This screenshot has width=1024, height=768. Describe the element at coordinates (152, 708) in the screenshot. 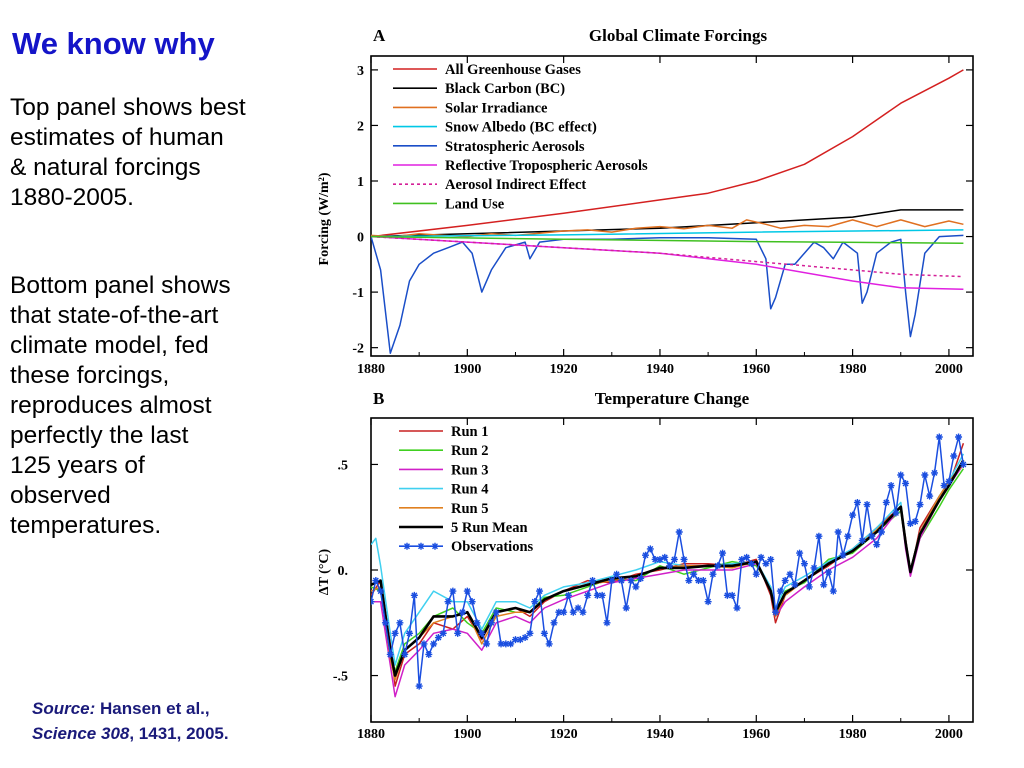

I see `source-authors: Hansen et al.,` at that location.